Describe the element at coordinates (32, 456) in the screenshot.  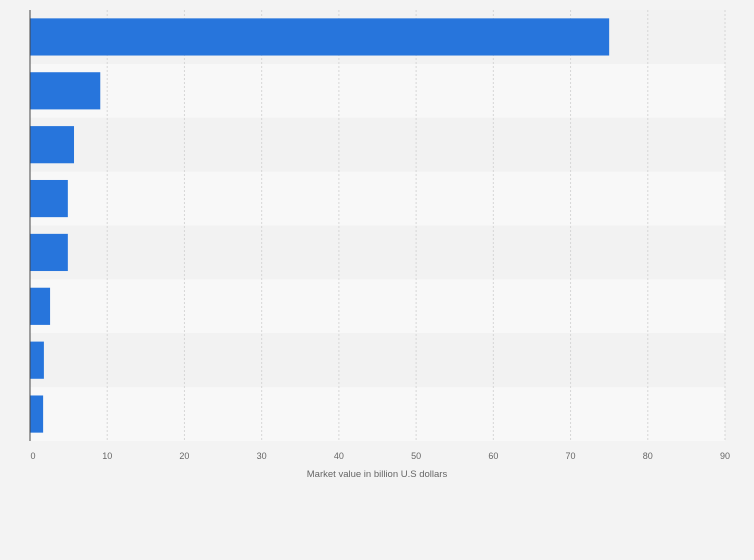
I see `x-tick-label: 0` at that location.